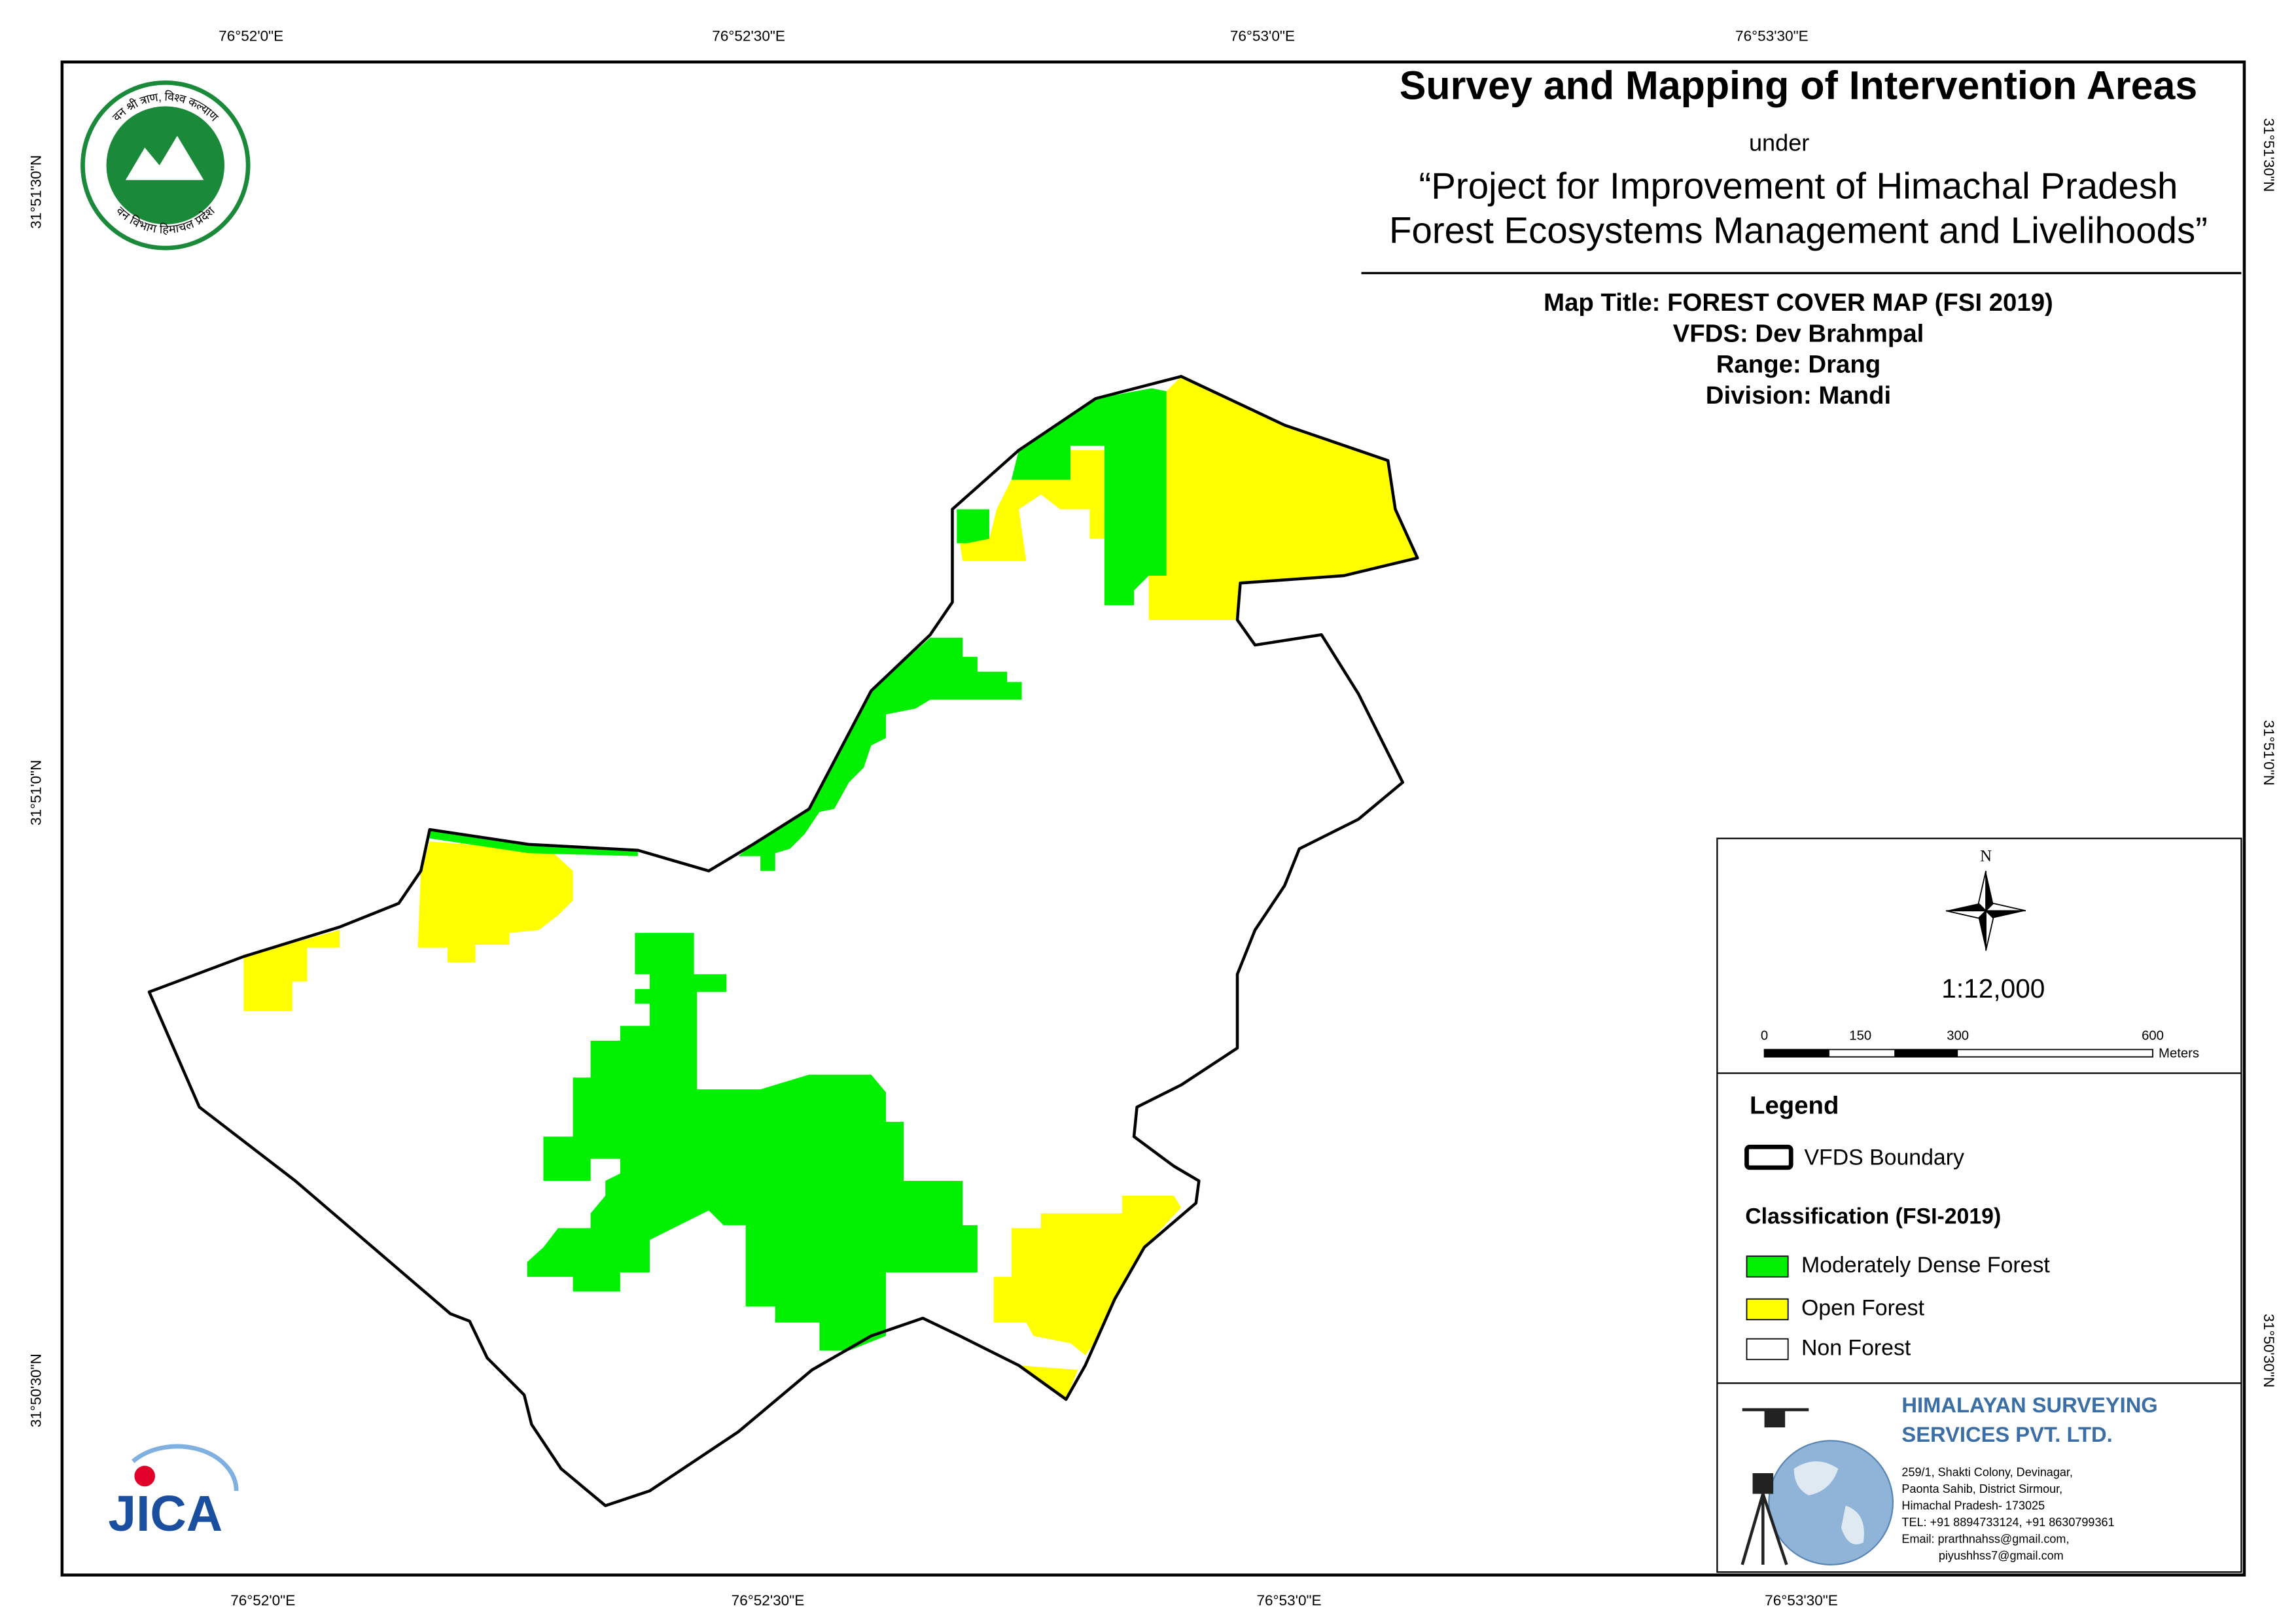  Describe the element at coordinates (1798, 396) in the screenshot. I see `map-division: Division: Mandi` at that location.